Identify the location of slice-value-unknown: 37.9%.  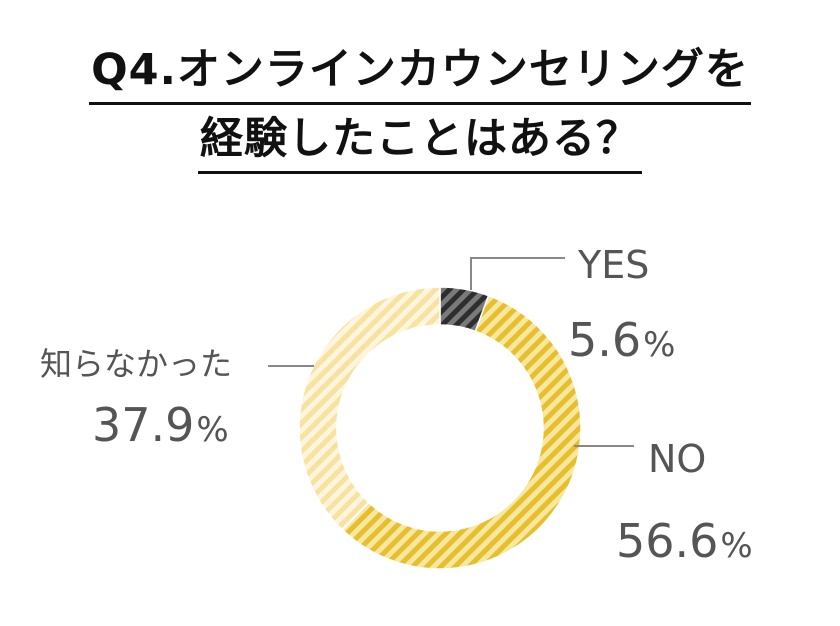
(160, 425).